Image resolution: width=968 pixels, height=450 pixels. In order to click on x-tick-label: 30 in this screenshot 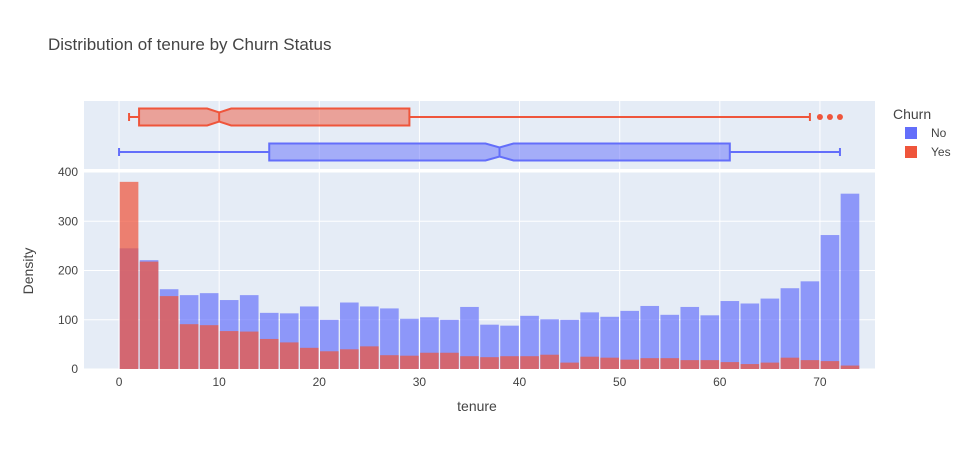, I will do `click(420, 382)`.